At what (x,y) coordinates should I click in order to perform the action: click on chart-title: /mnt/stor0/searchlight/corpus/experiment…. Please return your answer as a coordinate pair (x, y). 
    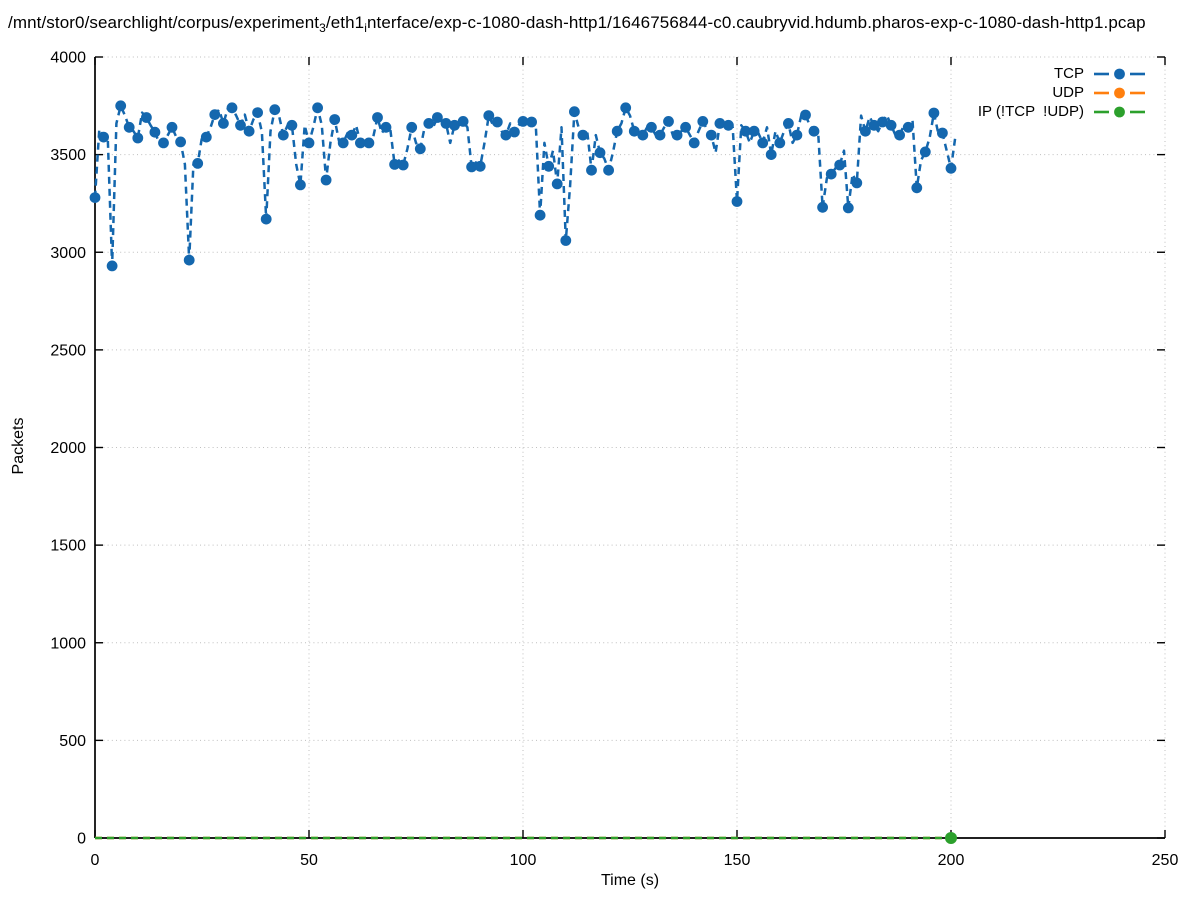
    Looking at the image, I should click on (577, 24).